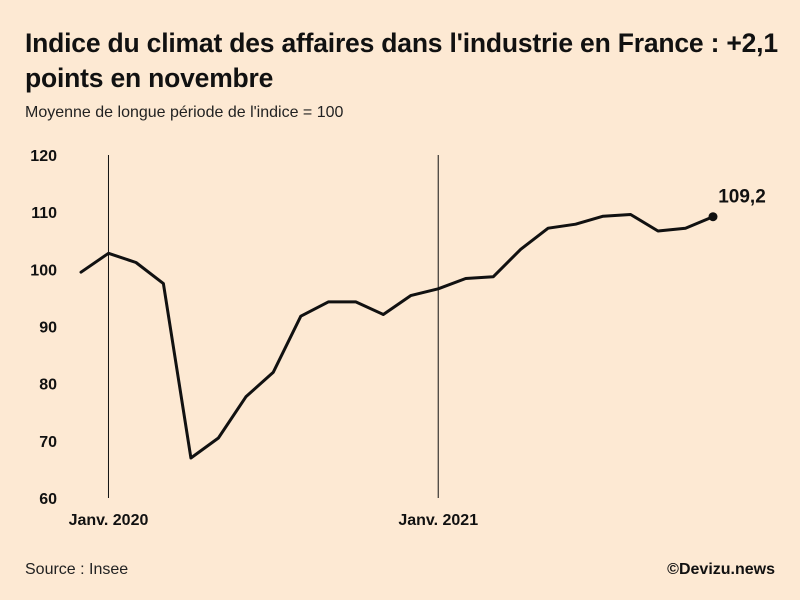 Image resolution: width=800 pixels, height=600 pixels. I want to click on y-tick-label: 80, so click(48, 385).